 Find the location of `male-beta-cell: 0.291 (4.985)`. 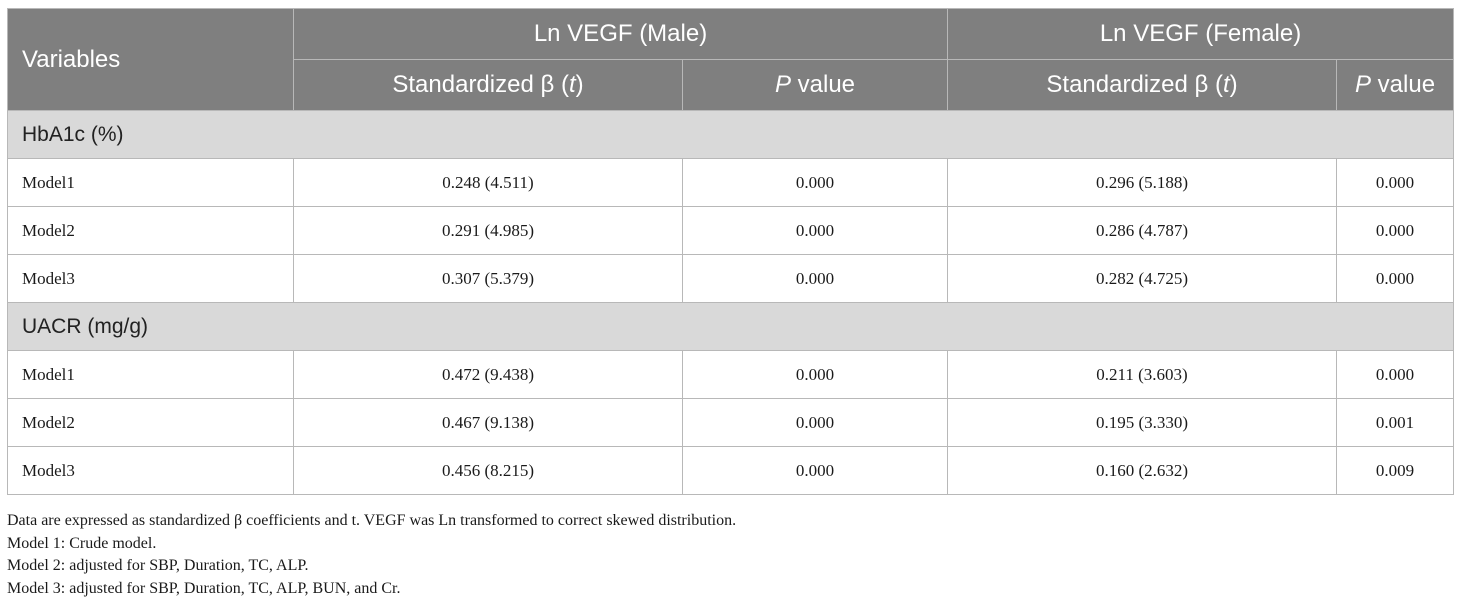

male-beta-cell: 0.291 (4.985) is located at coordinates (488, 230).